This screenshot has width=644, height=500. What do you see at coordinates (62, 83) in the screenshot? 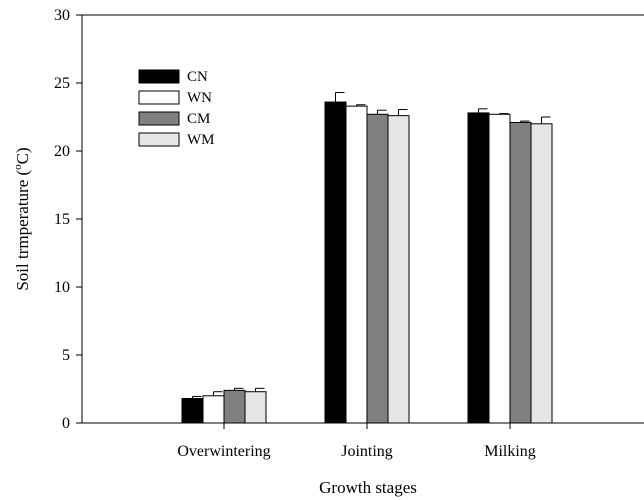
I see `y-tick-label-5: 25` at bounding box center [62, 83].